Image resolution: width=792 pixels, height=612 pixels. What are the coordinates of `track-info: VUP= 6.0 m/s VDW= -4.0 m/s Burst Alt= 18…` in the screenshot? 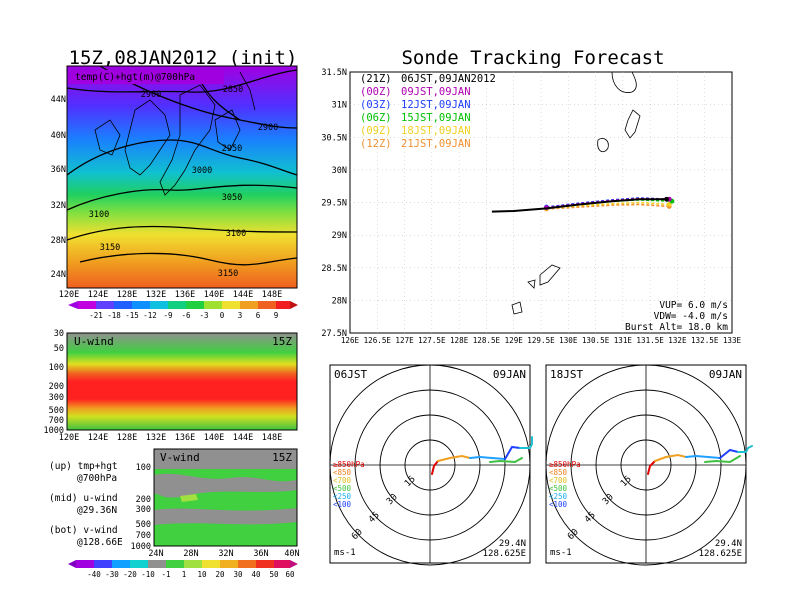 It's located at (676, 316).